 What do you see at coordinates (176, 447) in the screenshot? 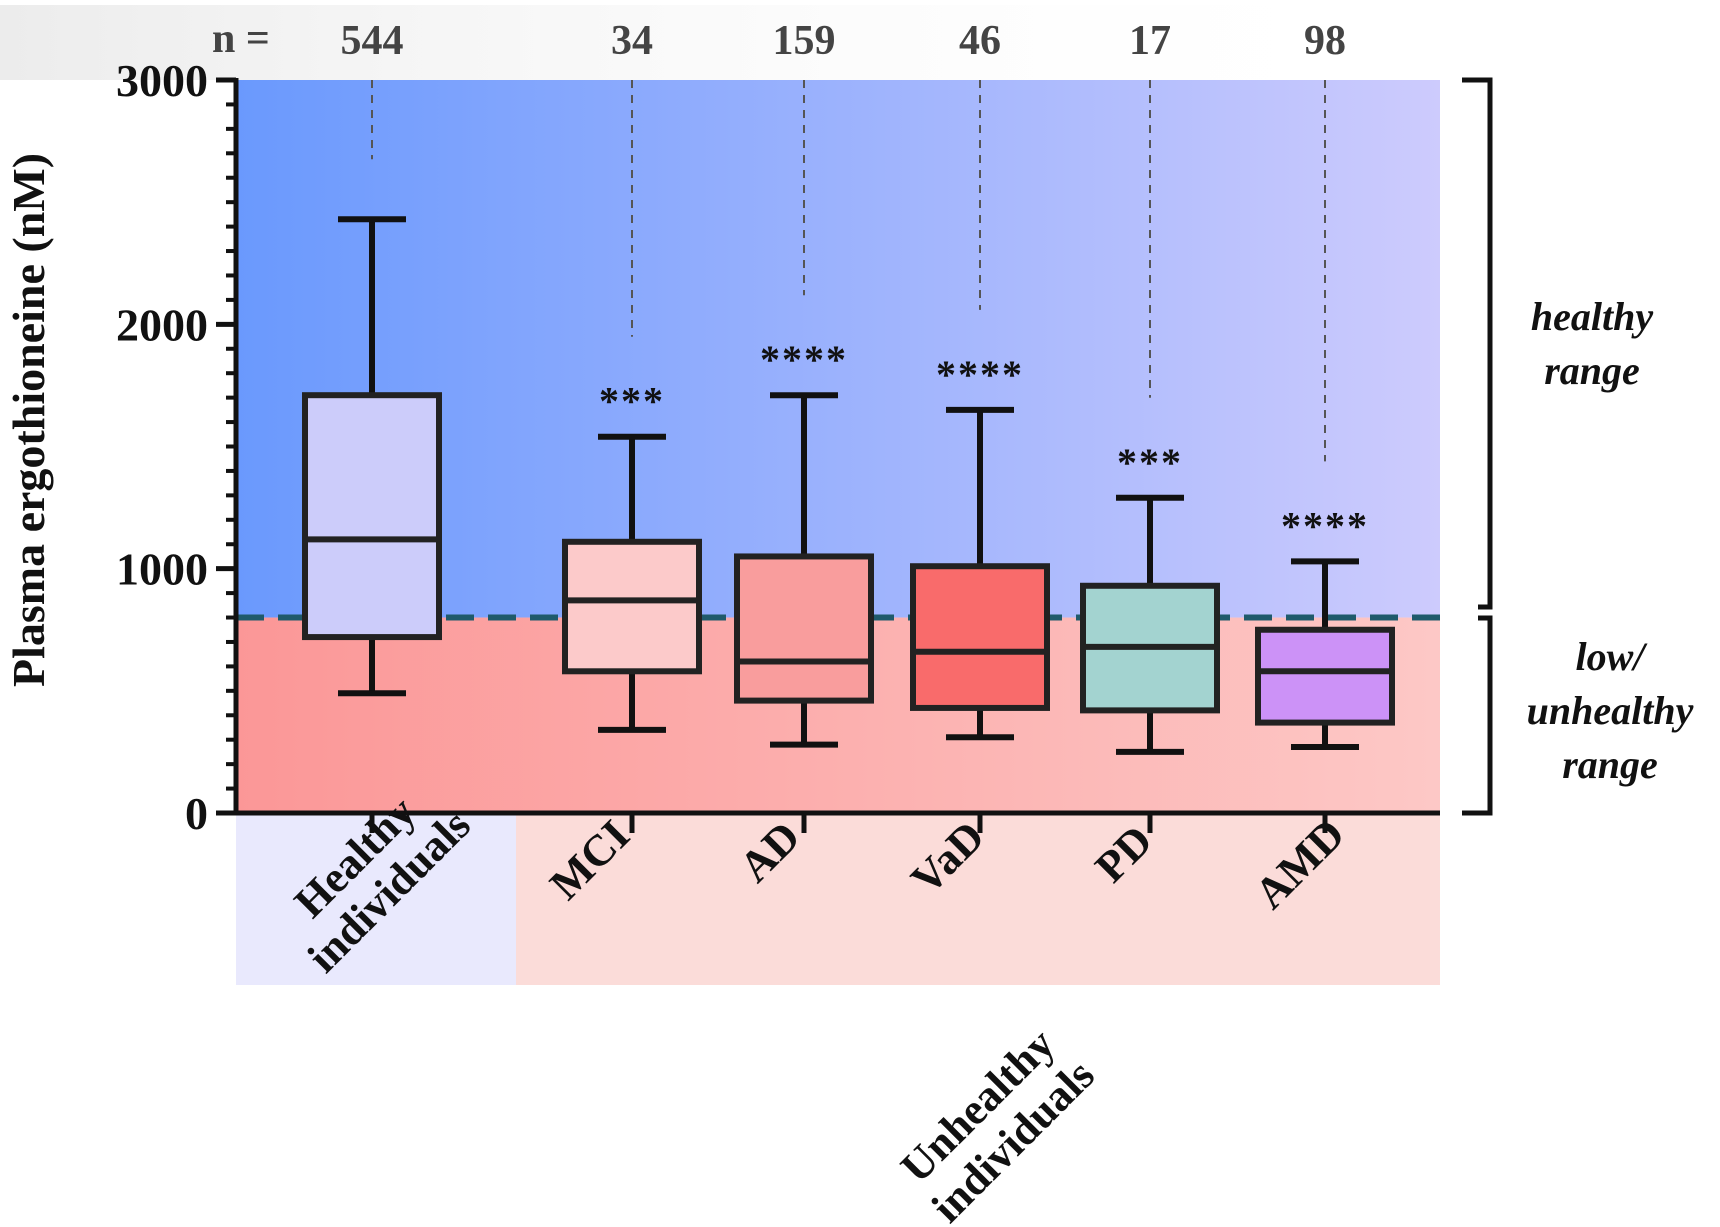
I see `y-tick-labels: 0 1000 2000 3000` at bounding box center [176, 447].